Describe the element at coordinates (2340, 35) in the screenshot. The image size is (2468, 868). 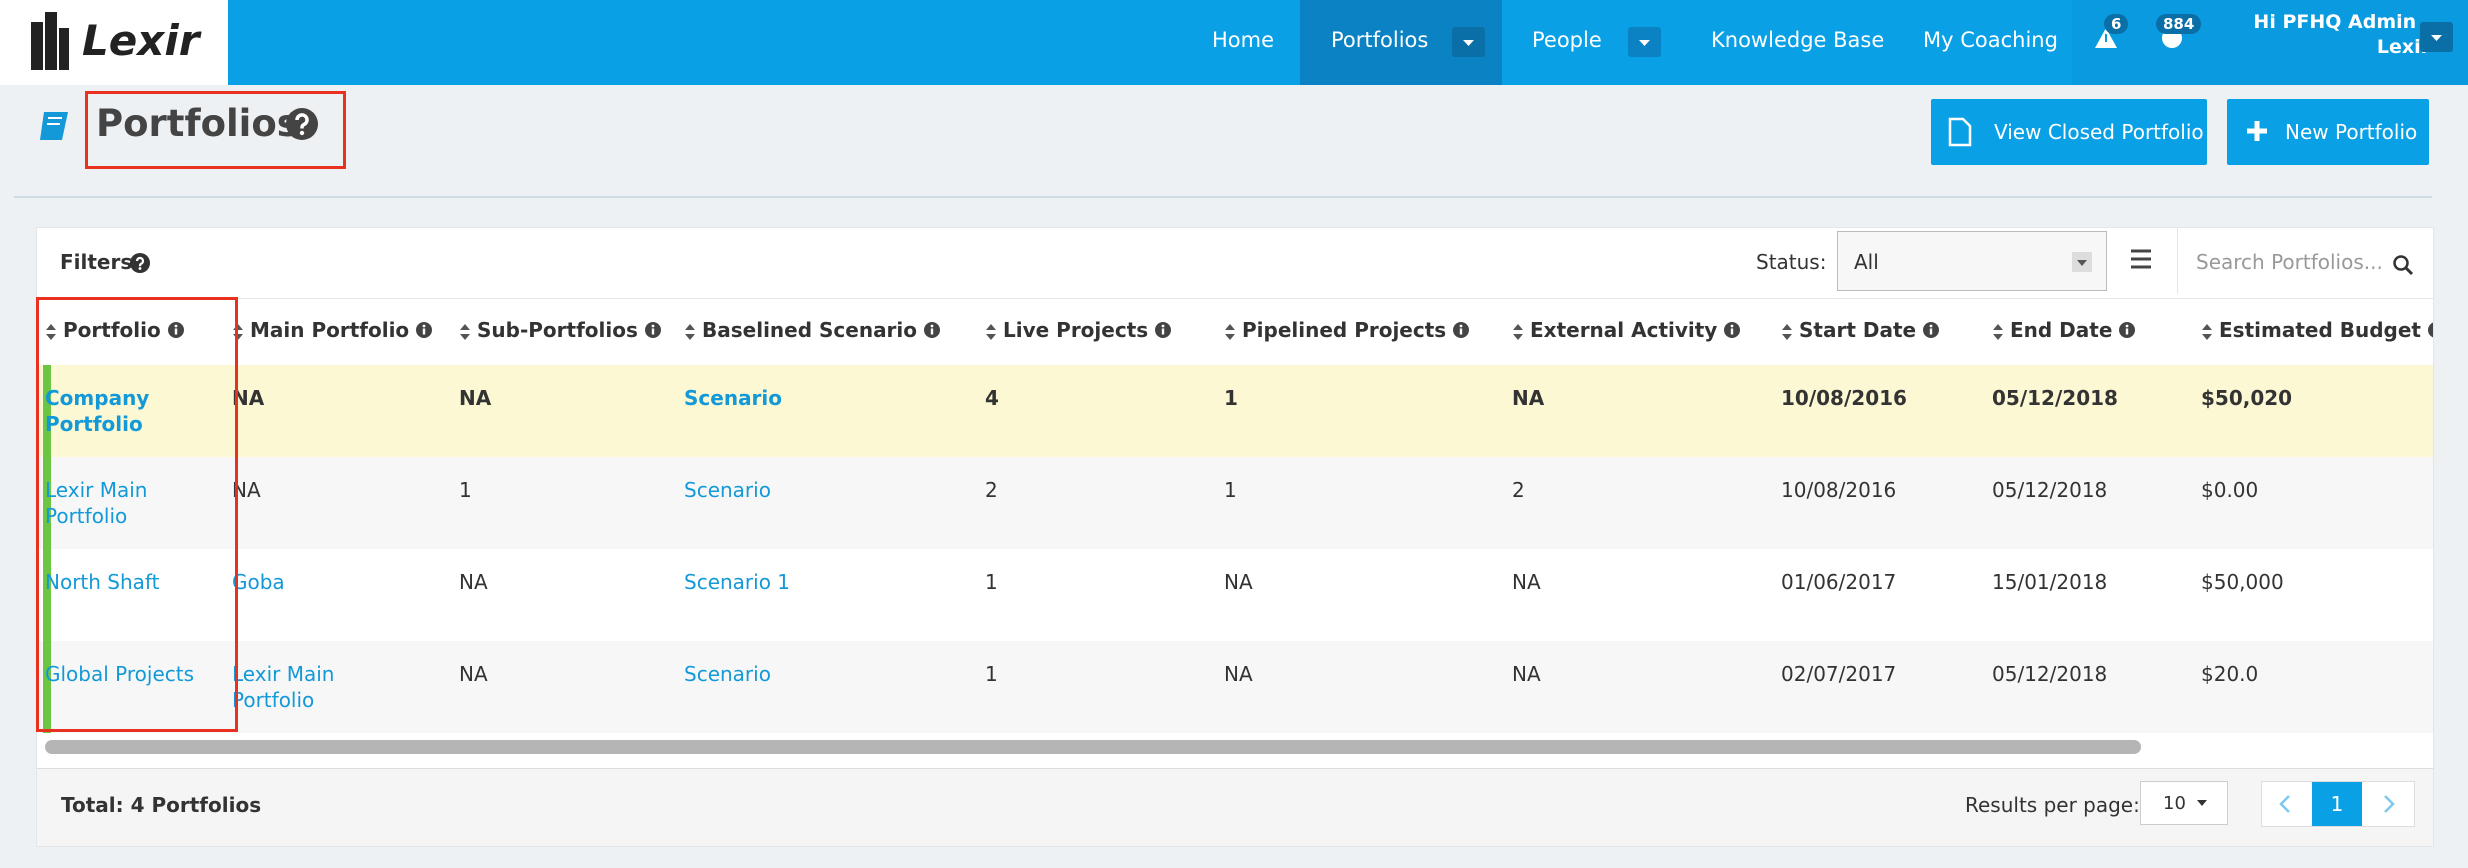
I see `user-menu: Hi PFHQ Admin , Lexir` at that location.